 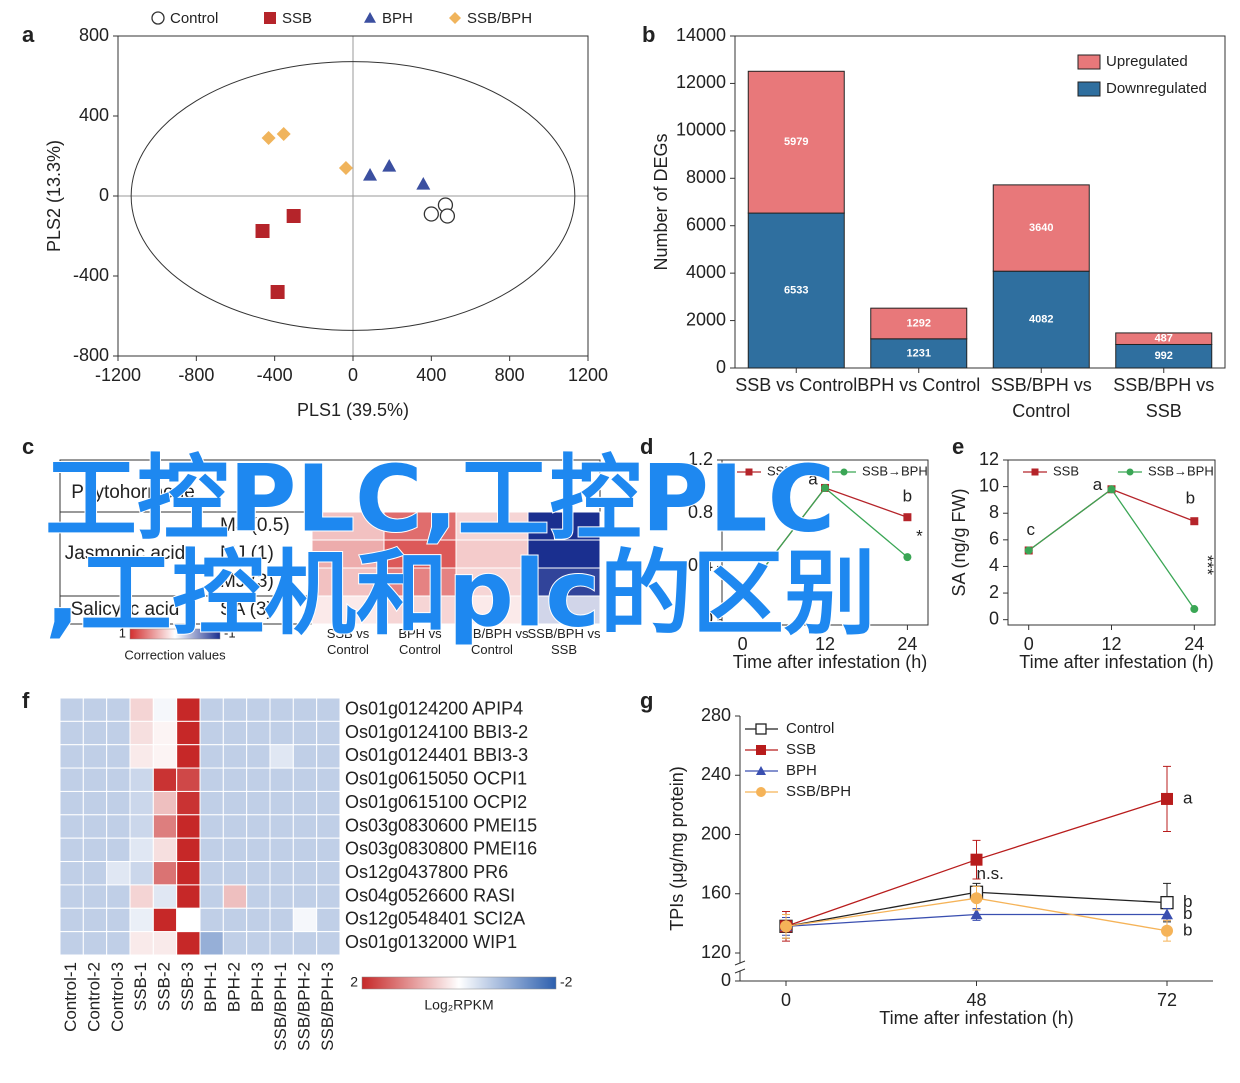 I want to click on column-label-box: SSB/BPH vs Control, so click(x=492, y=641).